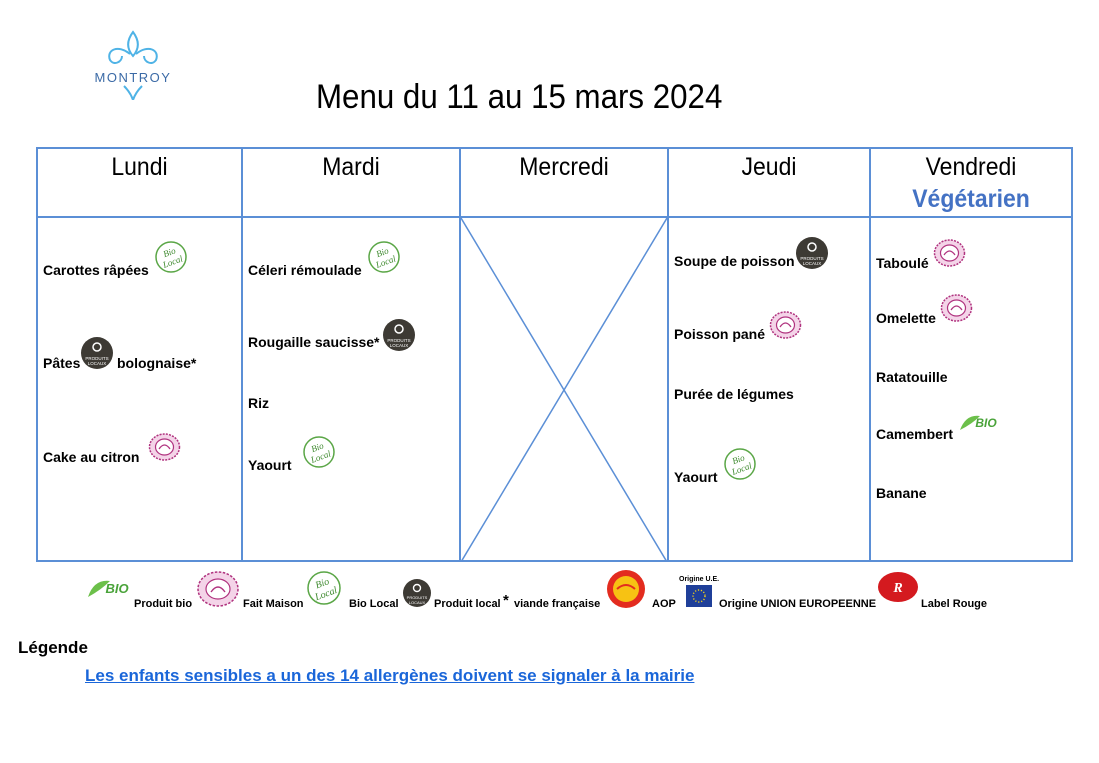 This screenshot has height=763, width=1099. Describe the element at coordinates (906, 318) in the screenshot. I see `dish-vendredi-2: Omelette` at that location.